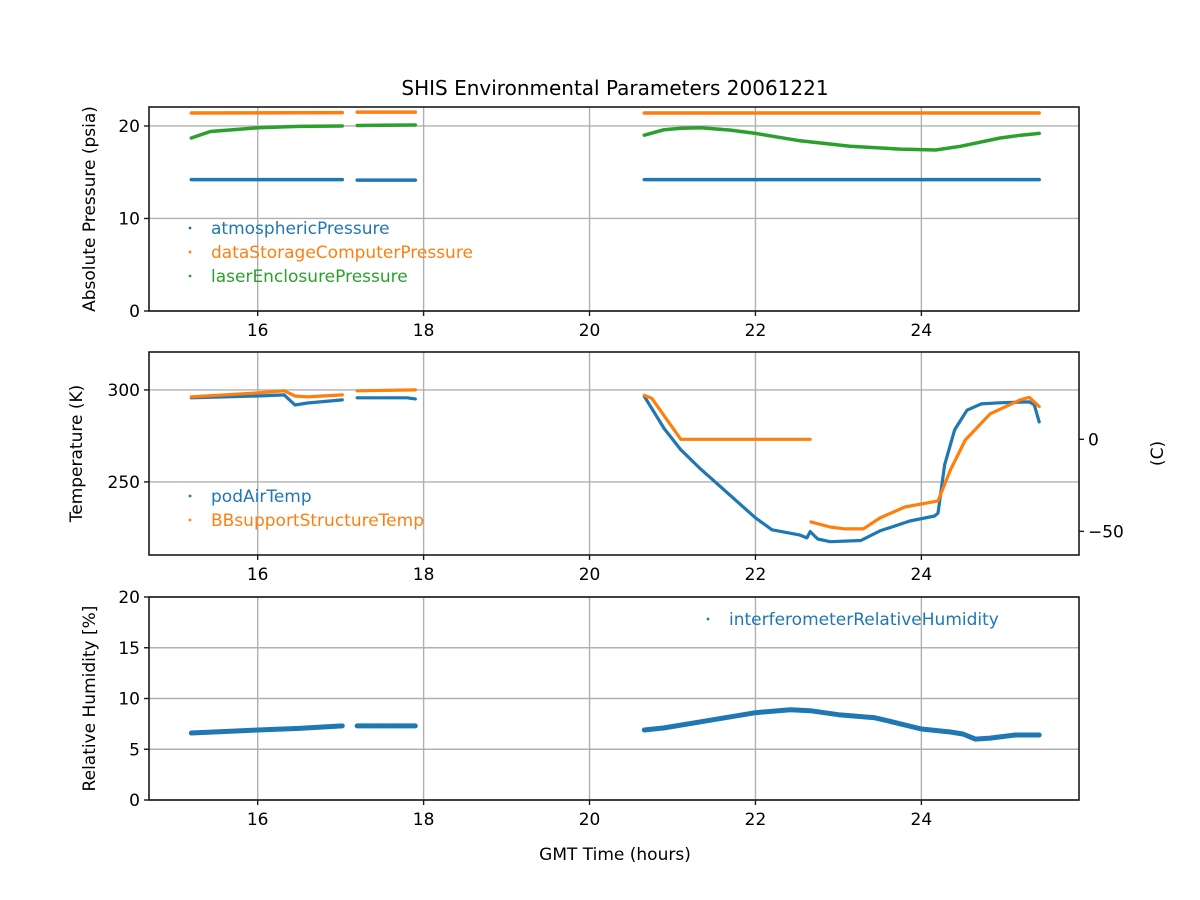  What do you see at coordinates (134, 750) in the screenshot?
I see `y-tick-label: 5` at bounding box center [134, 750].